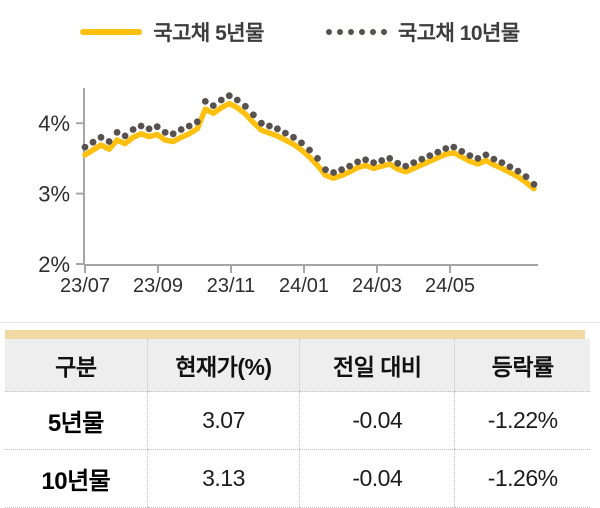  I want to click on row-label-10yr: 10년물, so click(76, 478).